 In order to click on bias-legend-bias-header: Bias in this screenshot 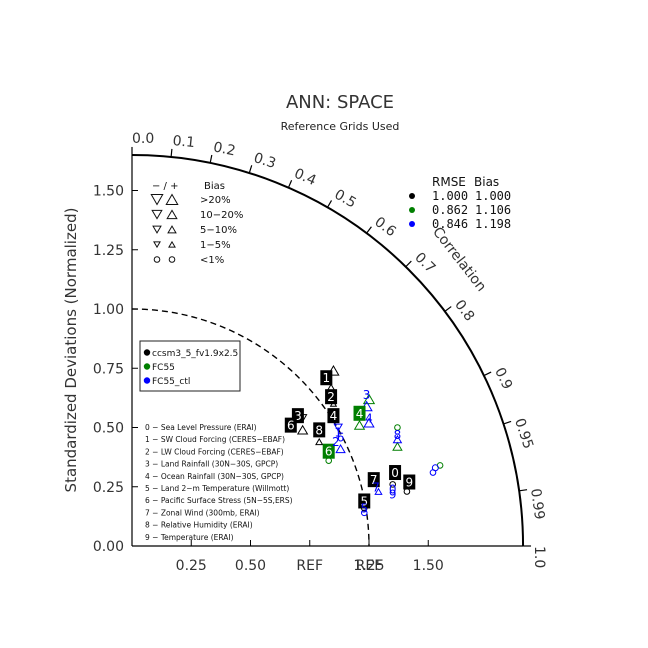, I will do `click(214, 186)`.